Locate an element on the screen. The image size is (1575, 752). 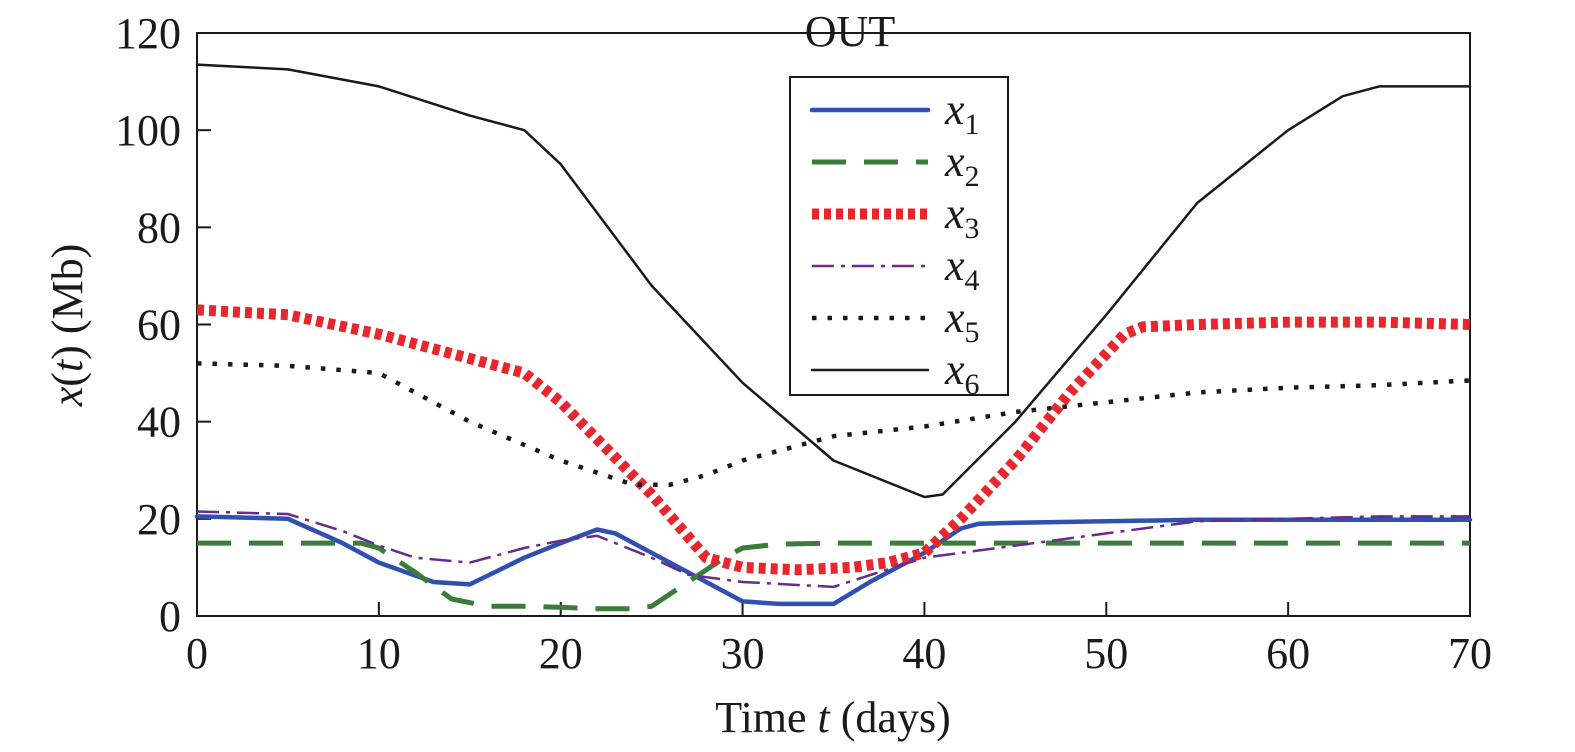
x-tick-label-5: 50 is located at coordinates (1106, 653).